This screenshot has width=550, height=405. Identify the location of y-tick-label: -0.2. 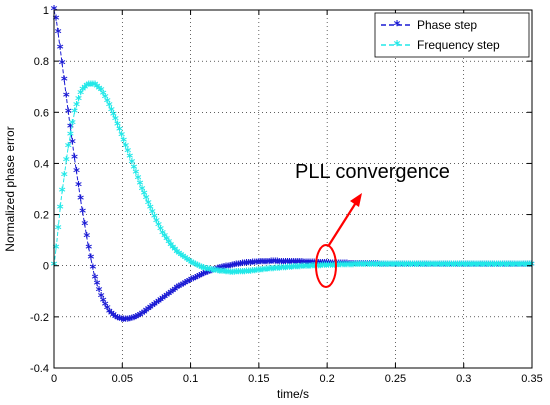
(39, 318).